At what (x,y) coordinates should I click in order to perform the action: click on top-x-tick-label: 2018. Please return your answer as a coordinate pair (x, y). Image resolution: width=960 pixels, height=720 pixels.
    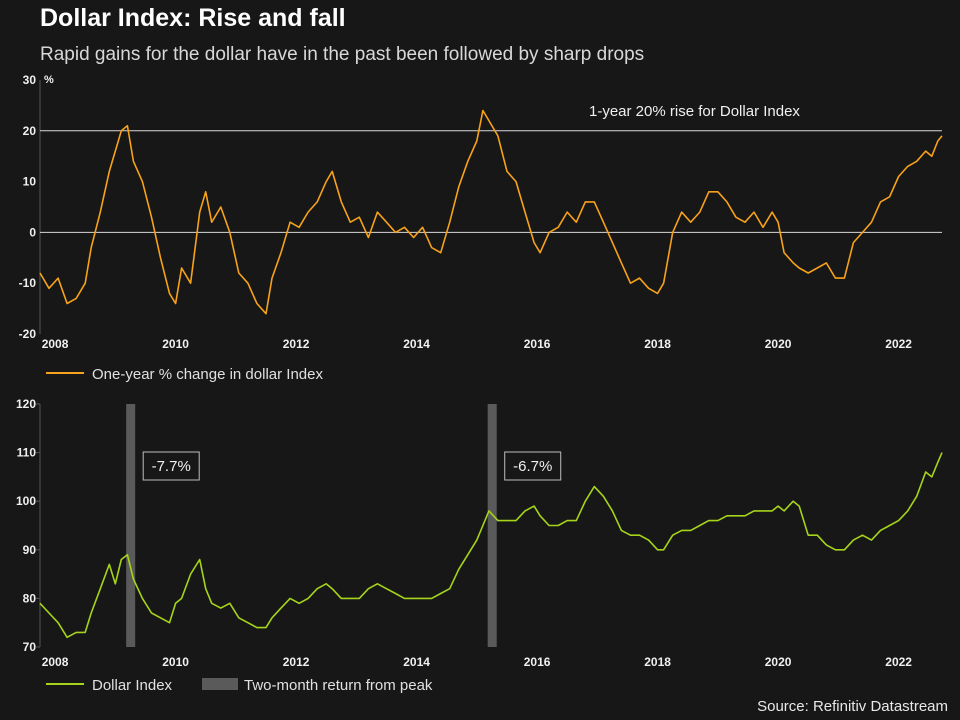
    Looking at the image, I should click on (657, 344).